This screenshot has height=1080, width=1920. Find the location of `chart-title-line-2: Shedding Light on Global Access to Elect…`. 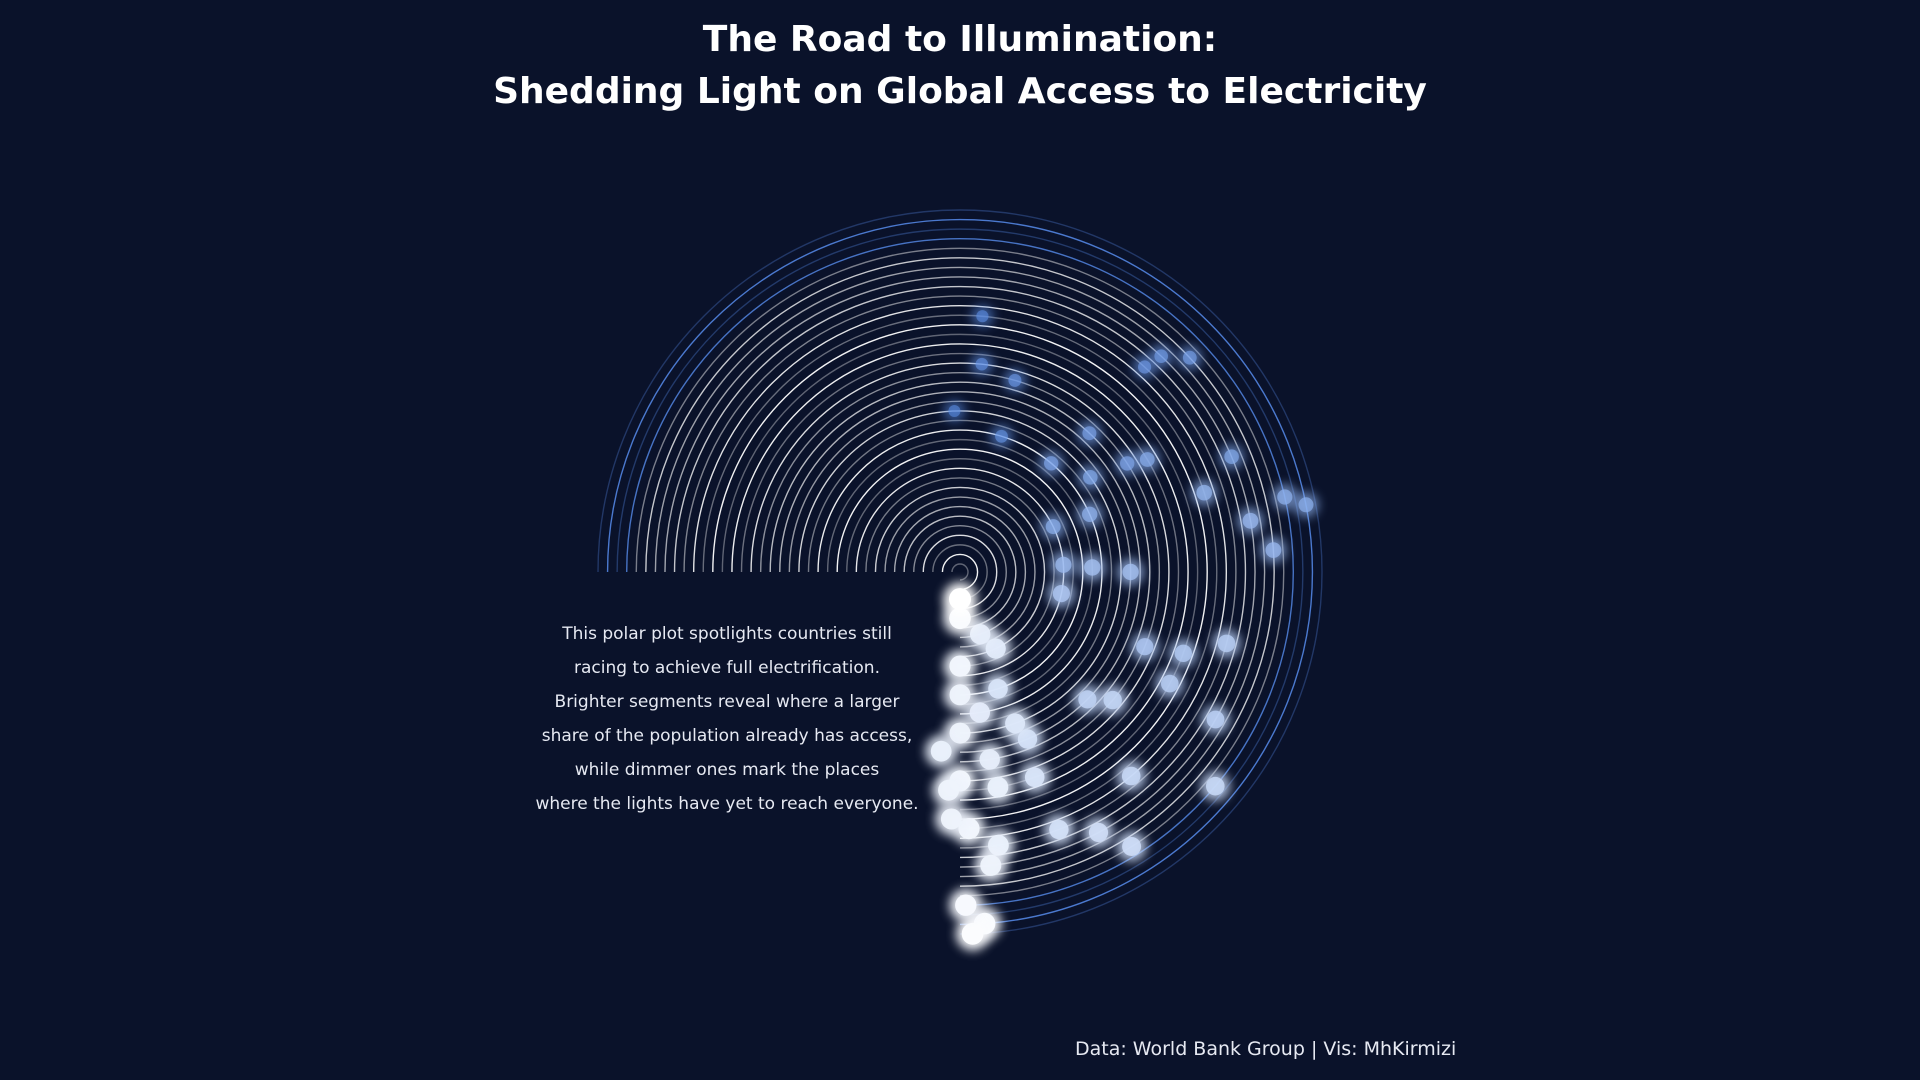

chart-title-line-2: Shedding Light on Global Access to Elect… is located at coordinates (960, 91).